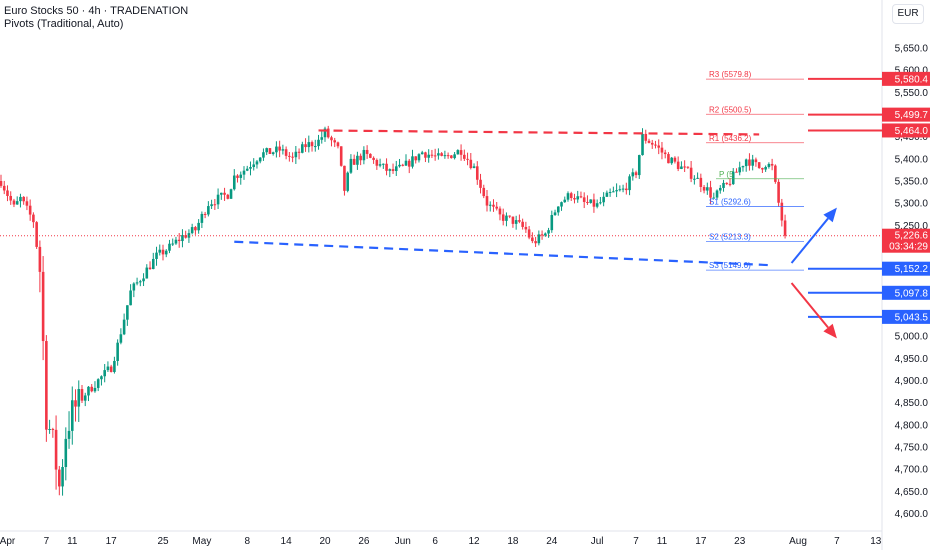 The width and height of the screenshot is (932, 550). Describe the element at coordinates (912, 403) in the screenshot. I see `price-tick-label: 4,850.0` at that location.